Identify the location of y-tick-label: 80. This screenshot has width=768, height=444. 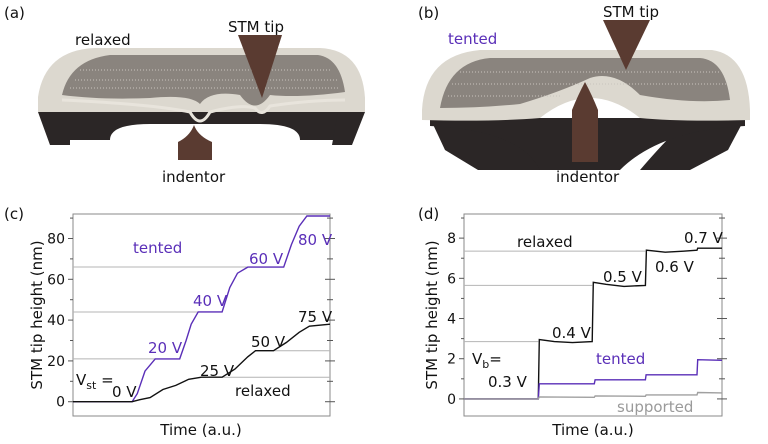
(56, 239).